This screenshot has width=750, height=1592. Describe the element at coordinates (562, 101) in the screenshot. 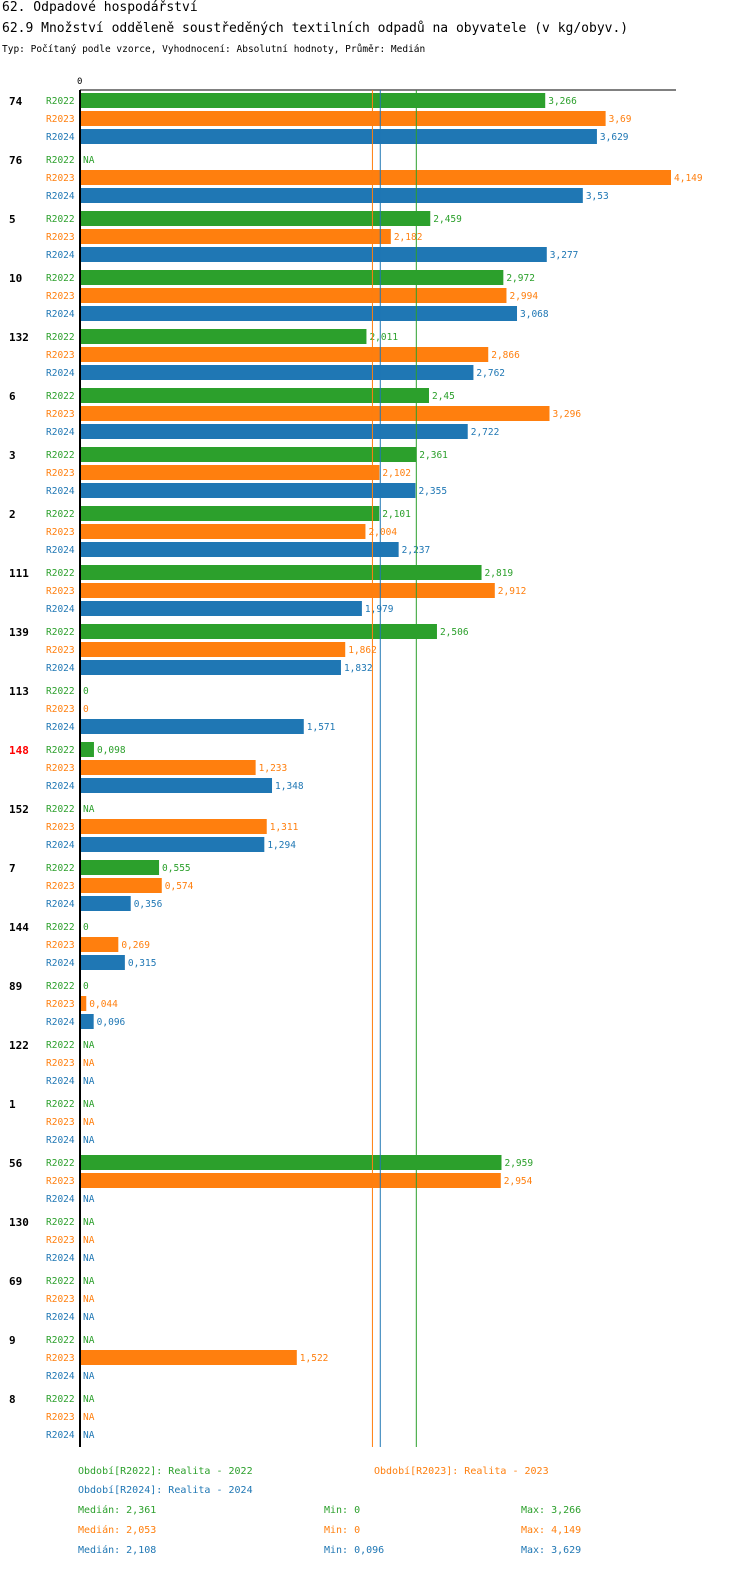

I see `value-label: 3,266` at that location.